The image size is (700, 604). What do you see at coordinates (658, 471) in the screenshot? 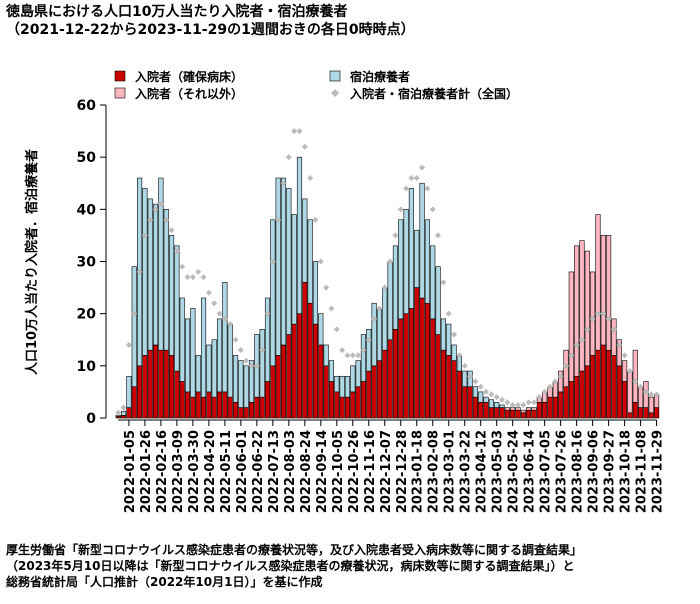
I see `x-tick-label: 2023-11-29` at bounding box center [658, 471].